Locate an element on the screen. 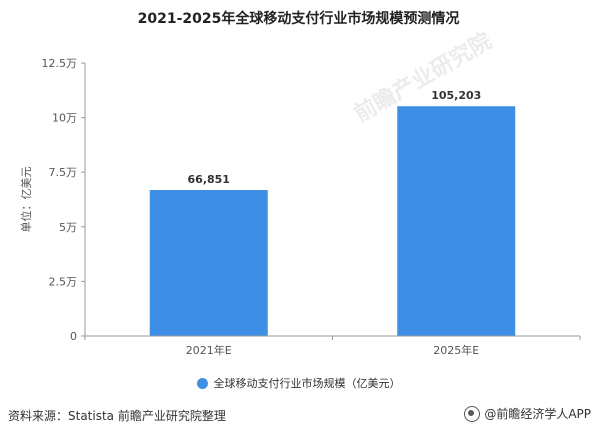 This screenshot has height=438, width=597. legend-label: 全球移动支付行业市场规模（亿美元） is located at coordinates (307, 383).